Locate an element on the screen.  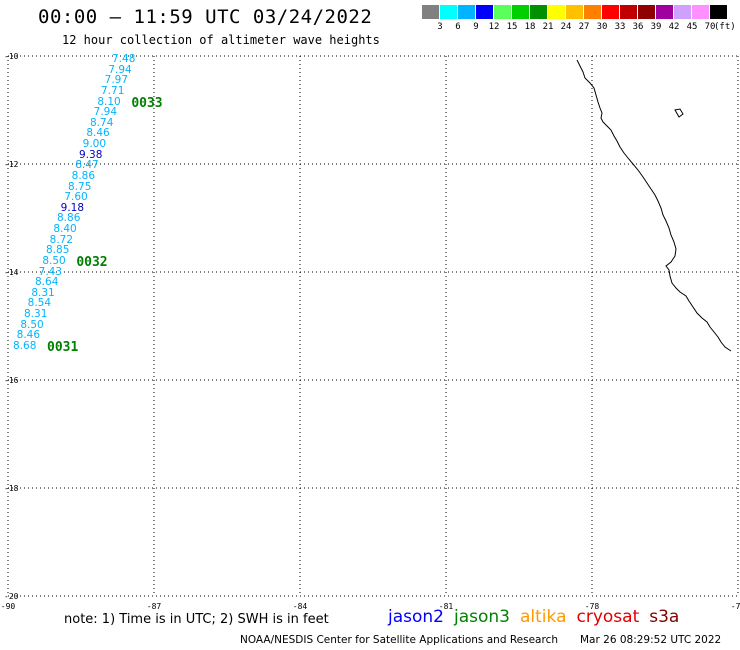
latitude-label: -14 is located at coordinates (11, 272).